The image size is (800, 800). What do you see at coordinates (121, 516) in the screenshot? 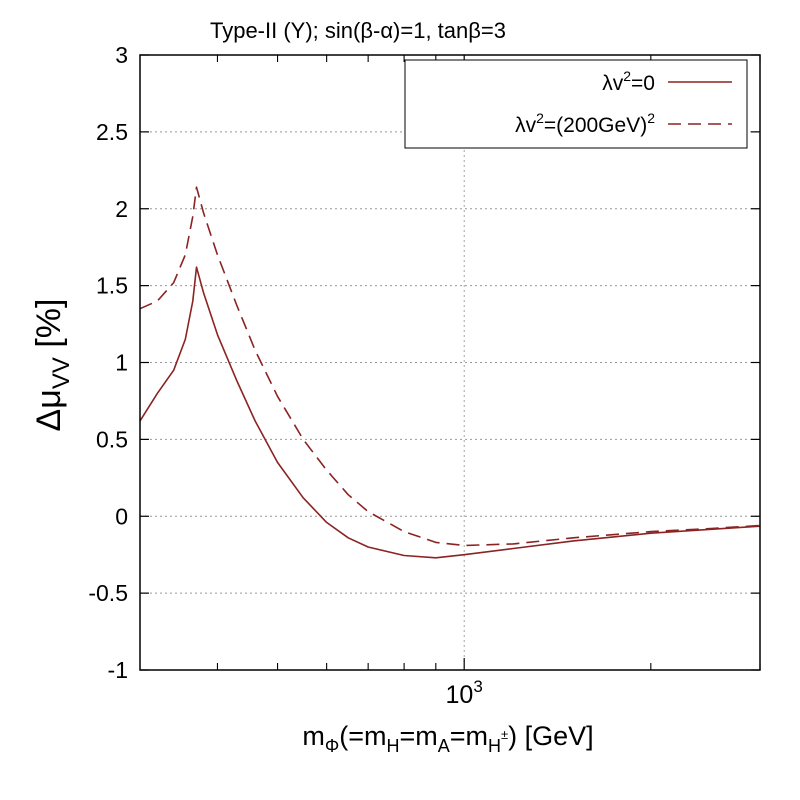
I see `y-tick-label: 0` at bounding box center [121, 516].